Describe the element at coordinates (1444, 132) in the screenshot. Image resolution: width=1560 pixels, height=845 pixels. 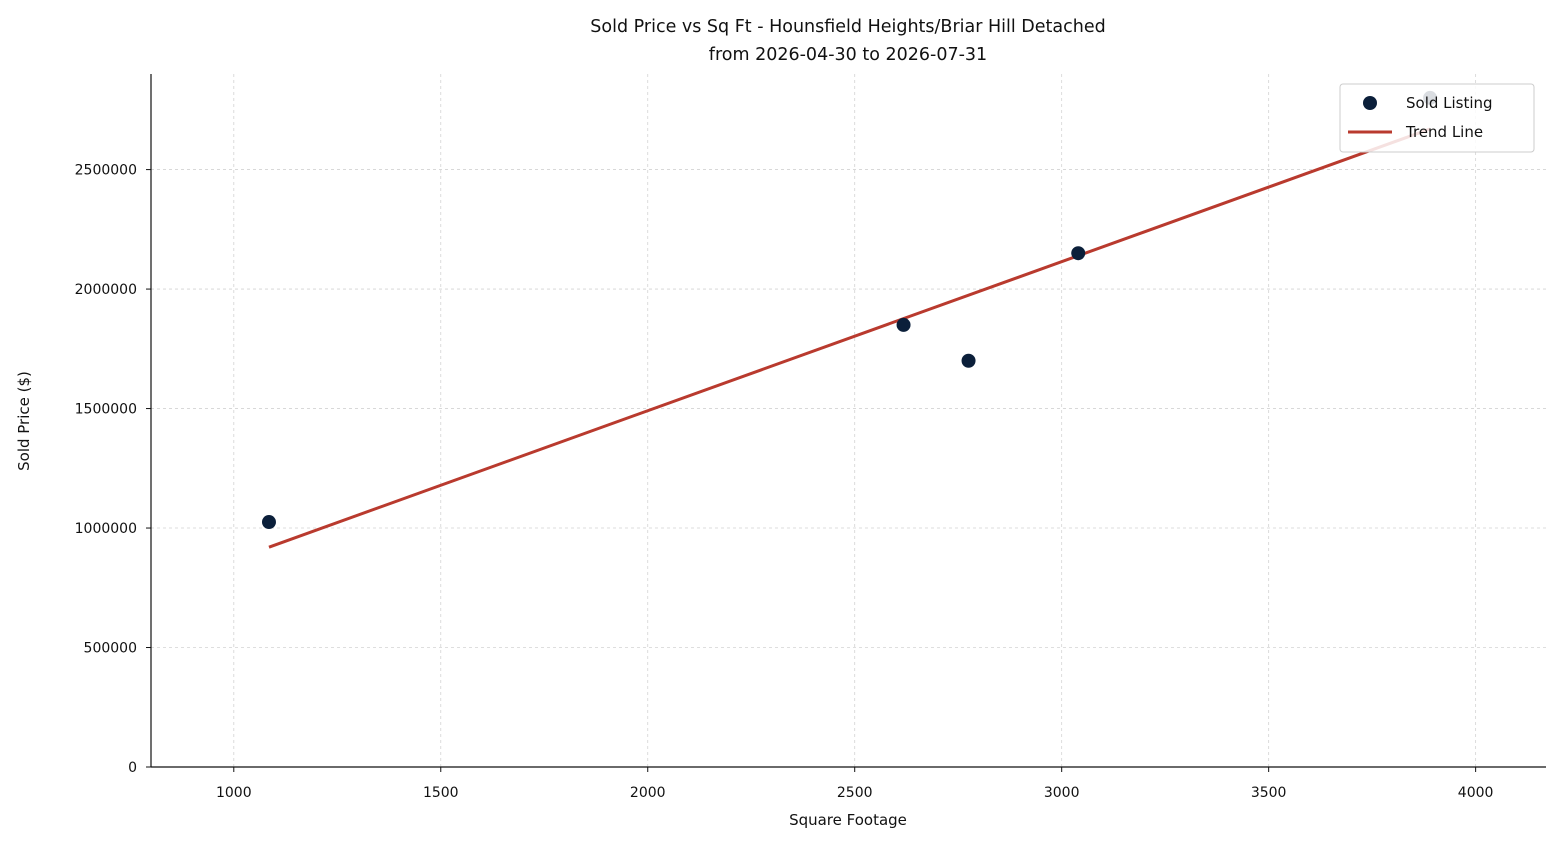
I see `legend-label-trend-line: Trend Line` at that location.